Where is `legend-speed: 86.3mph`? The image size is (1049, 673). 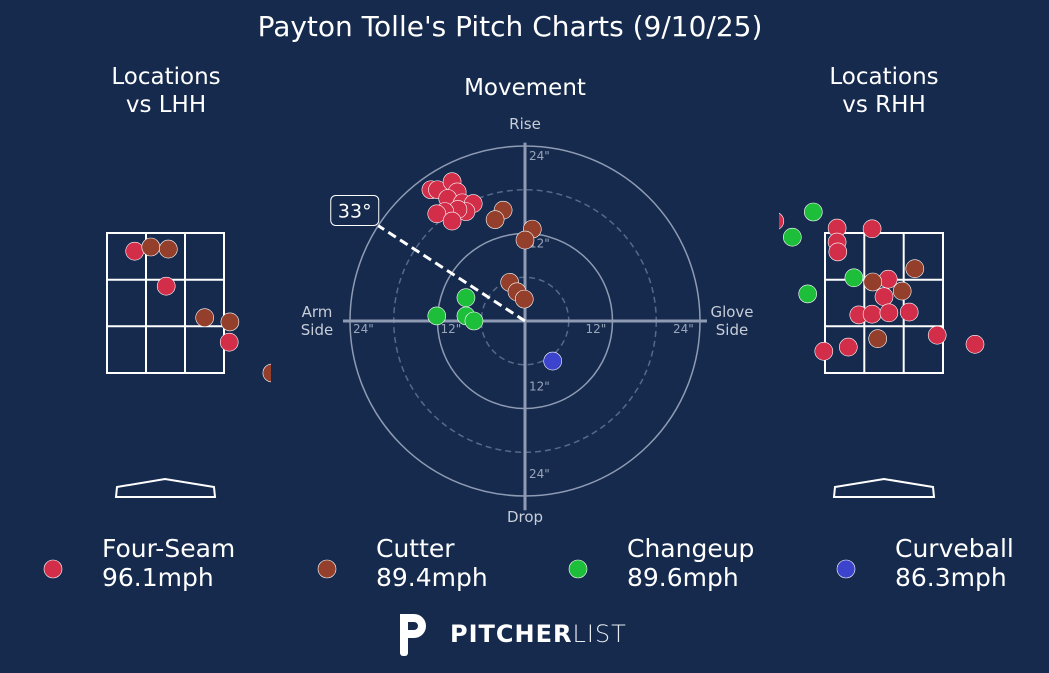 legend-speed: 86.3mph is located at coordinates (951, 577).